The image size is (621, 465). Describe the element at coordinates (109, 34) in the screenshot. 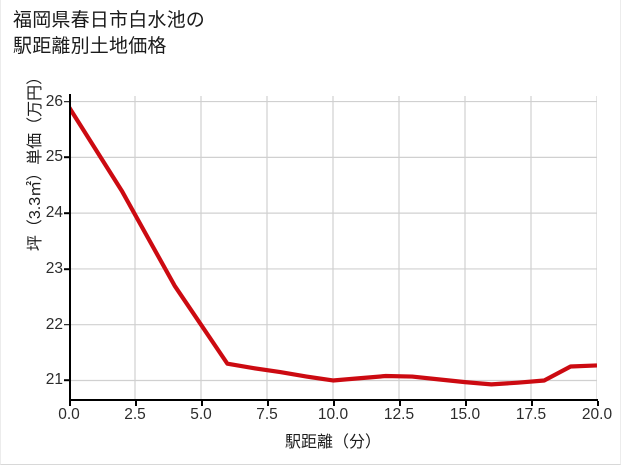

I see `chart-title: 福岡県春日市白水池の 駅距離別土地価格` at that location.